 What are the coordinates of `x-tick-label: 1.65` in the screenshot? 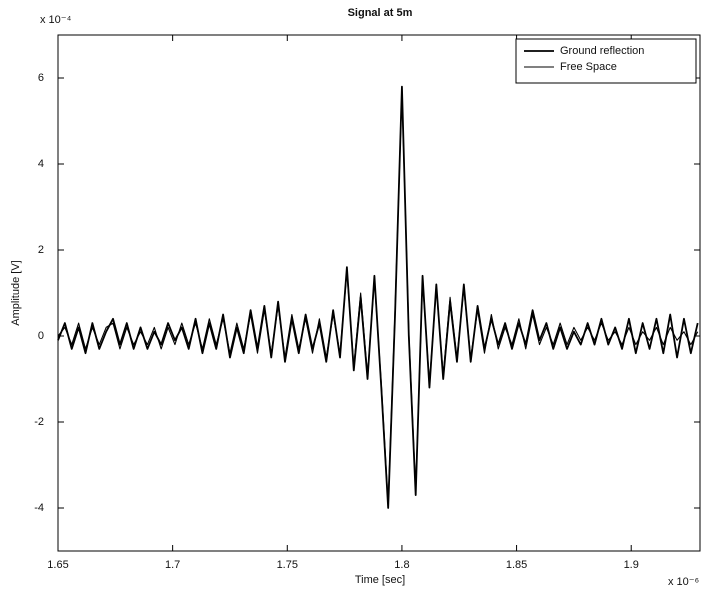 It's located at (57, 565).